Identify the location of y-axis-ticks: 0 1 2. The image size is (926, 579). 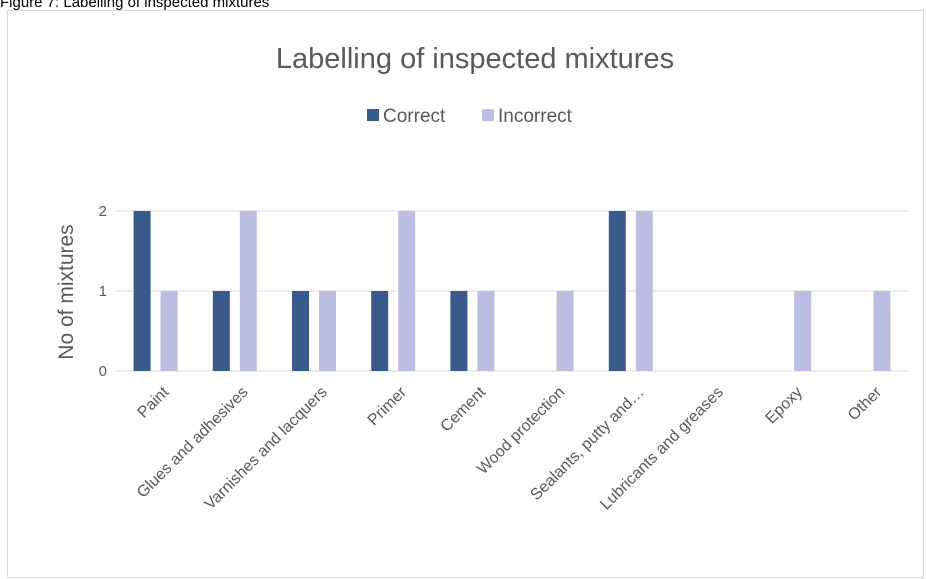
(103, 291).